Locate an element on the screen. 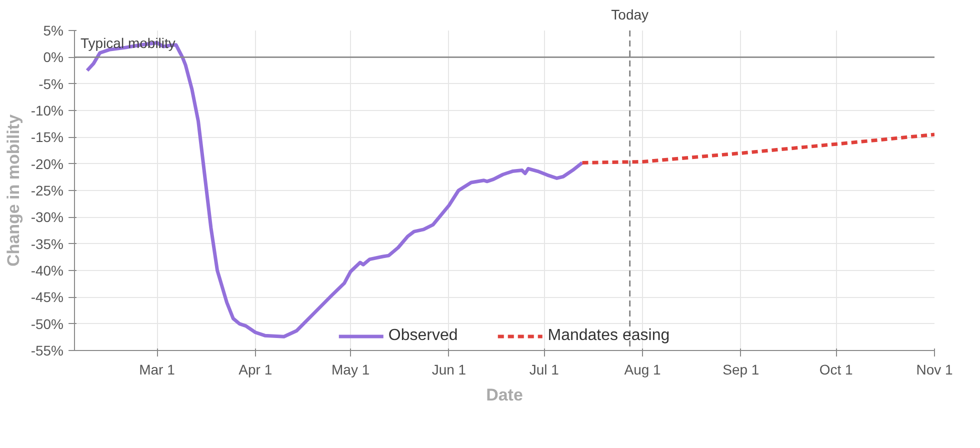  y-tick-label: -5% is located at coordinates (51, 84).